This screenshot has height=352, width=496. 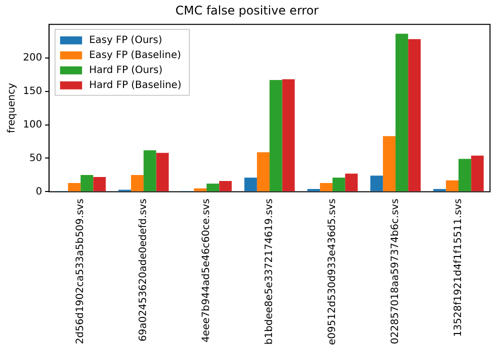 What do you see at coordinates (332, 272) in the screenshot?
I see `x-tick-label: e09512d530d933e436d5.svs` at bounding box center [332, 272].